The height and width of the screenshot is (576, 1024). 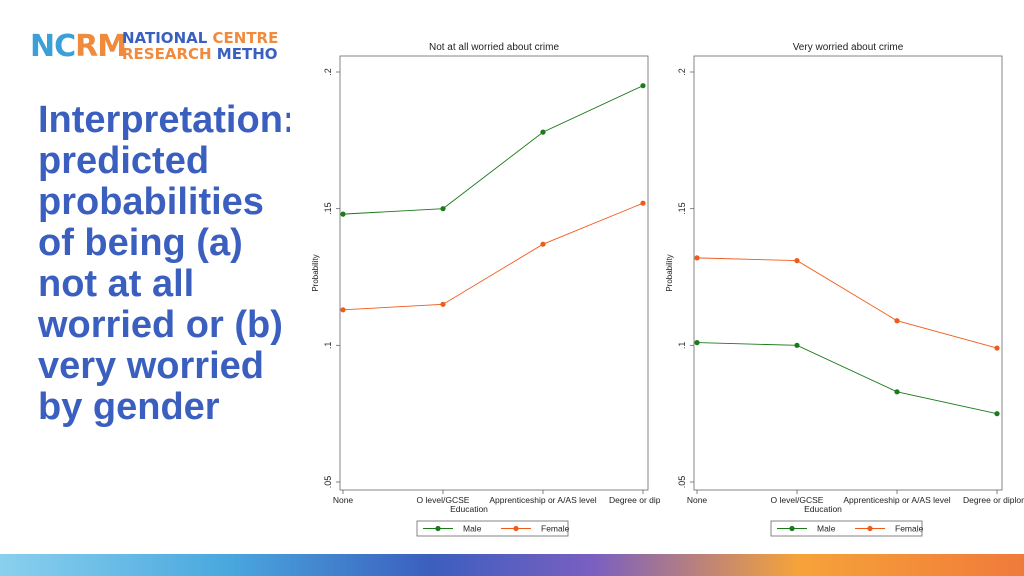 I want to click on x-tick-label: Degree or diplom, so click(x=993, y=500).